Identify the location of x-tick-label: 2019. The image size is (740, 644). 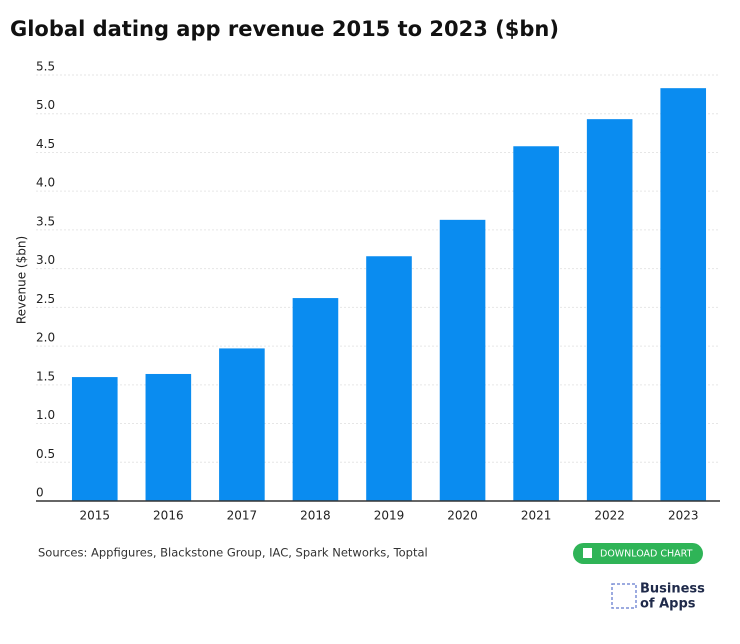
(389, 516).